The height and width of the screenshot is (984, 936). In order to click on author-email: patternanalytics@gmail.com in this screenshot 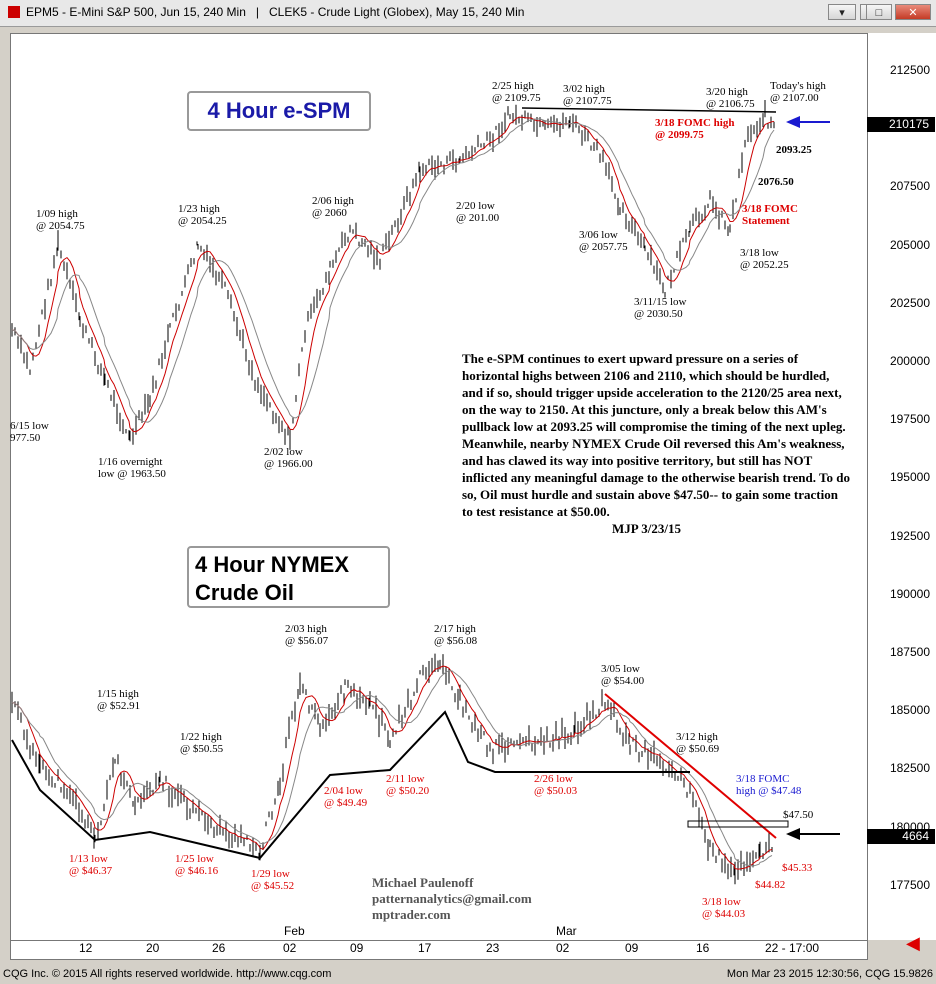, I will do `click(452, 898)`.